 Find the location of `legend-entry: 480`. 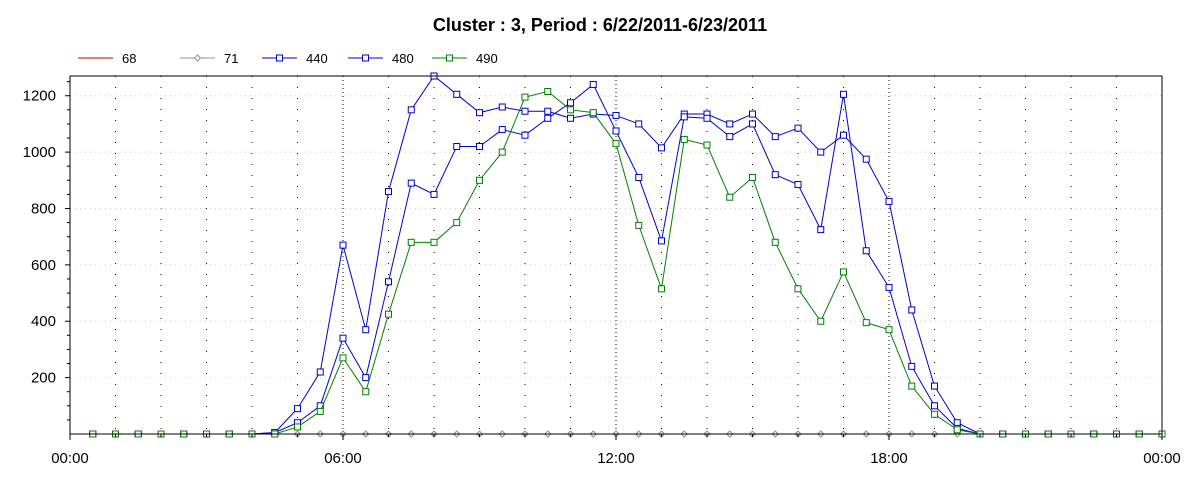

legend-entry: 480 is located at coordinates (381, 58).